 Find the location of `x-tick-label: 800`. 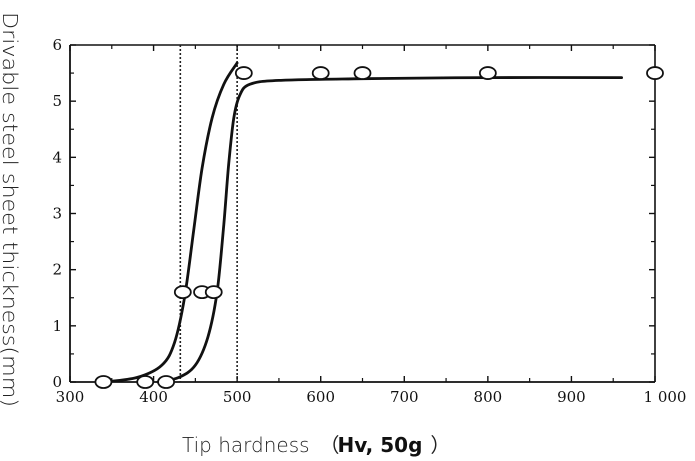

x-tick-label: 800 is located at coordinates (488, 397).